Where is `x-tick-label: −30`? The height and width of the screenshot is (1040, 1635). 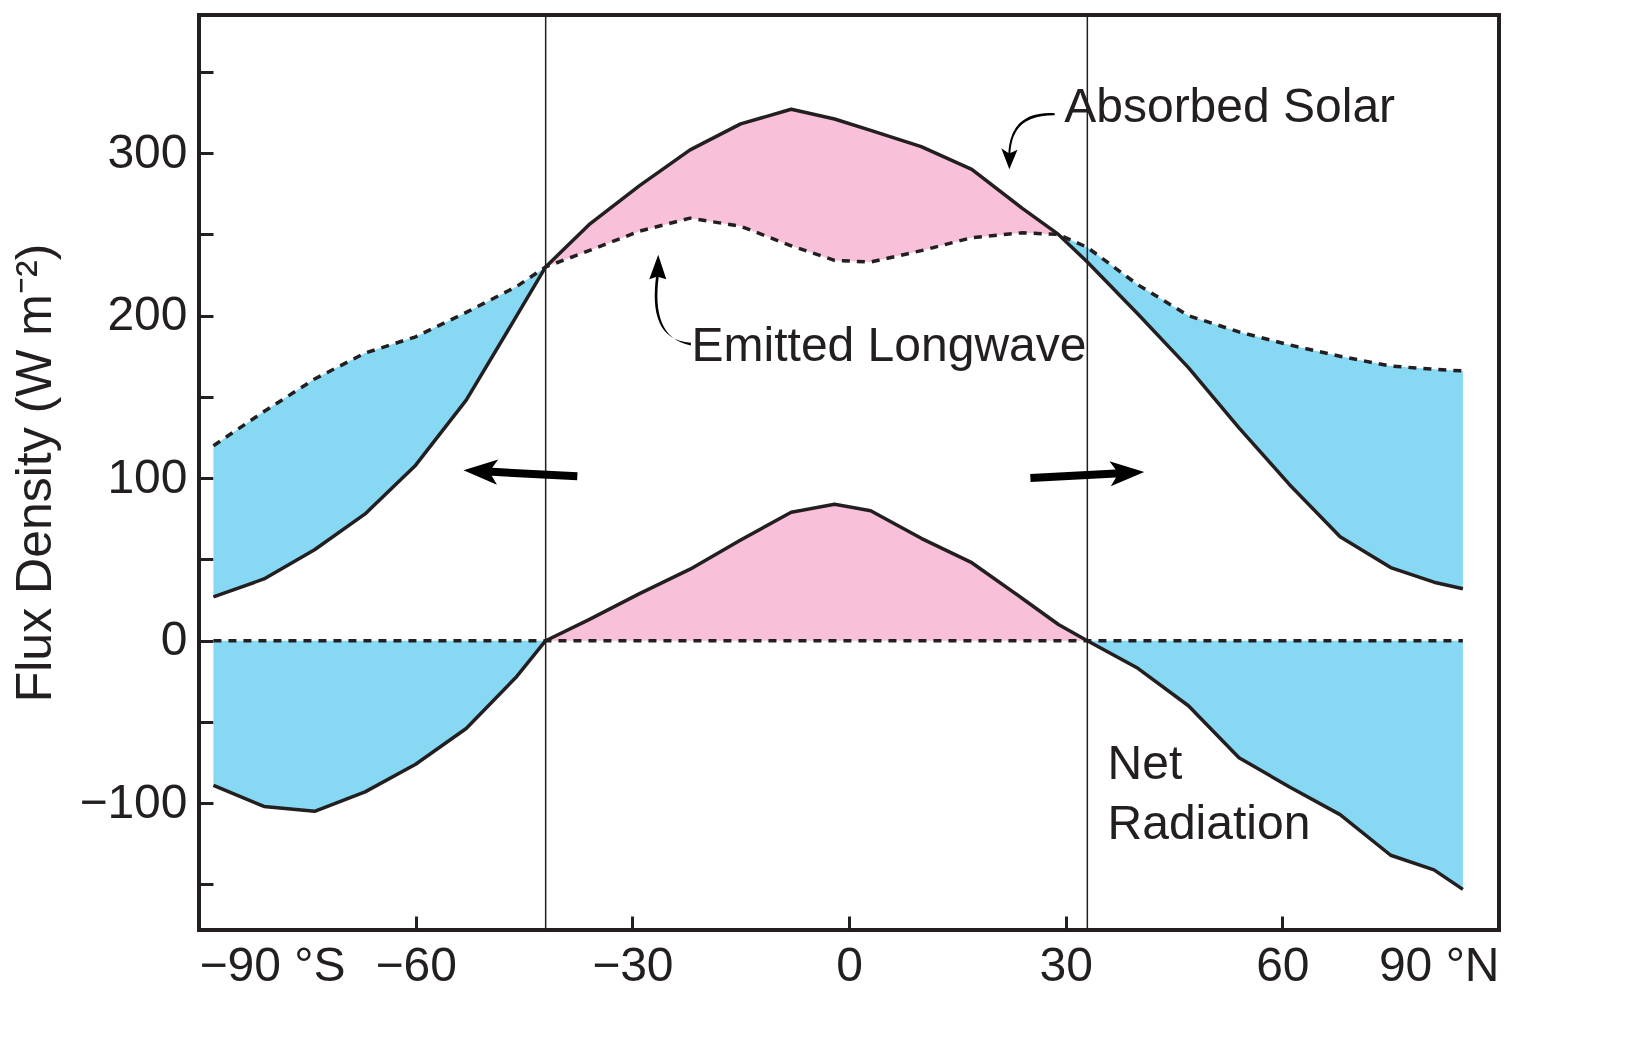 x-tick-label: −30 is located at coordinates (633, 964).